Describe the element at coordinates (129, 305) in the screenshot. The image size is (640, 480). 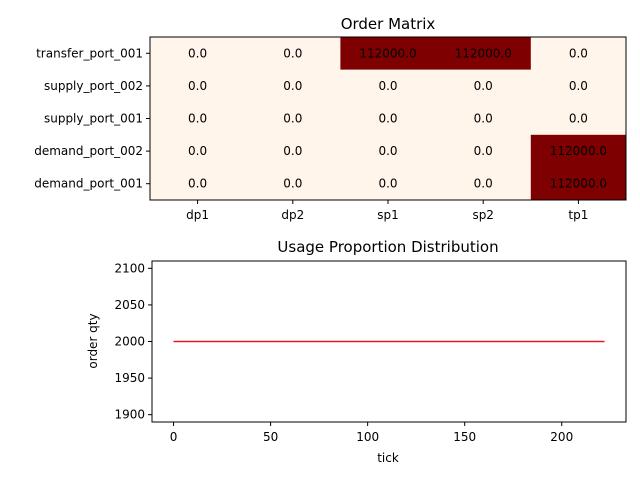
I see `y-tick-label: 2050` at that location.